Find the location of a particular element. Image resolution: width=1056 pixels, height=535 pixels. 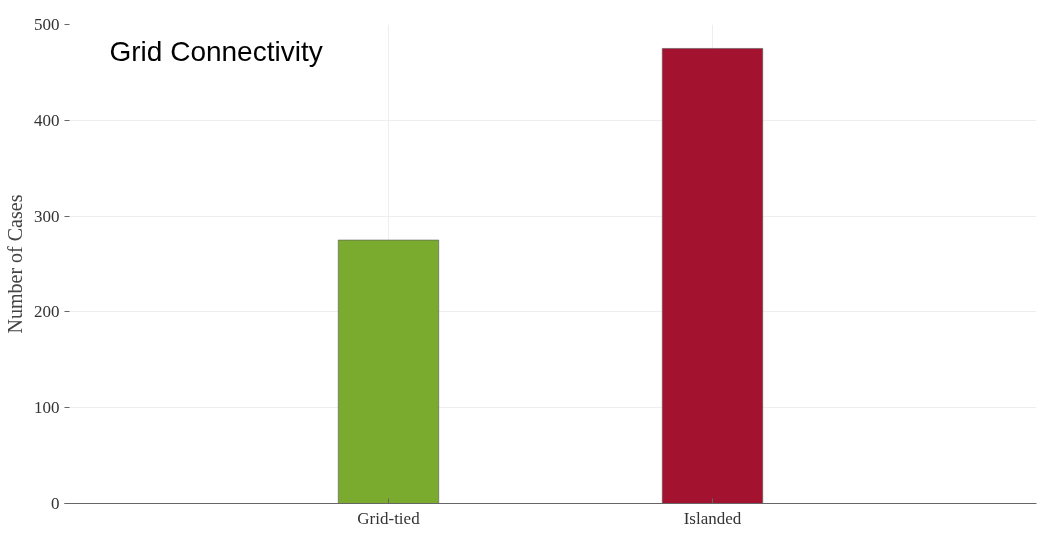

x-tick-label: Islanded is located at coordinates (712, 518).